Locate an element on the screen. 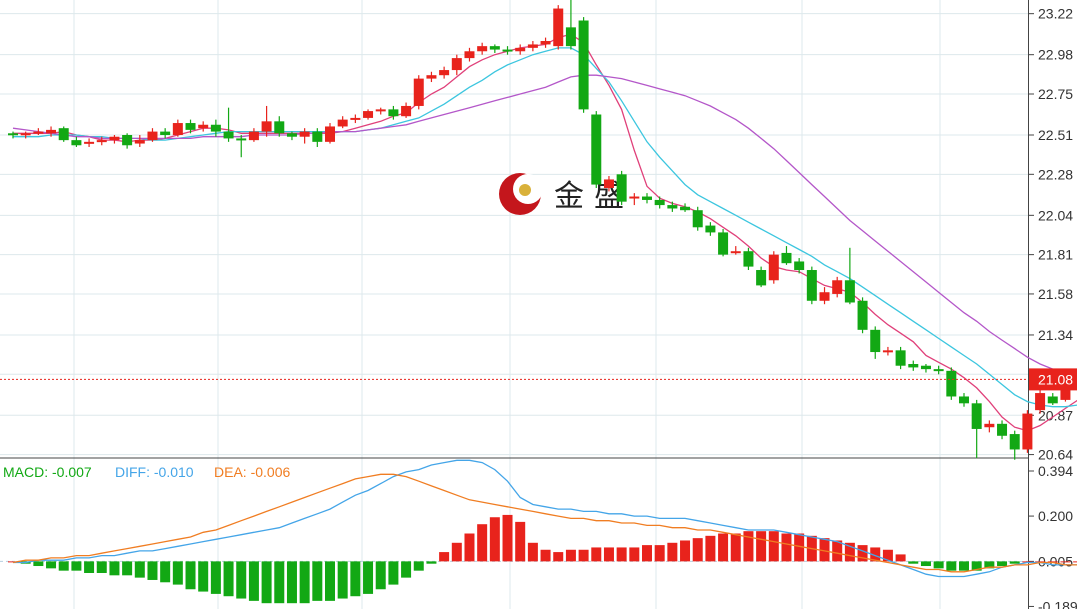  current-price-tag-label: 21.08 is located at coordinates (1055, 379).